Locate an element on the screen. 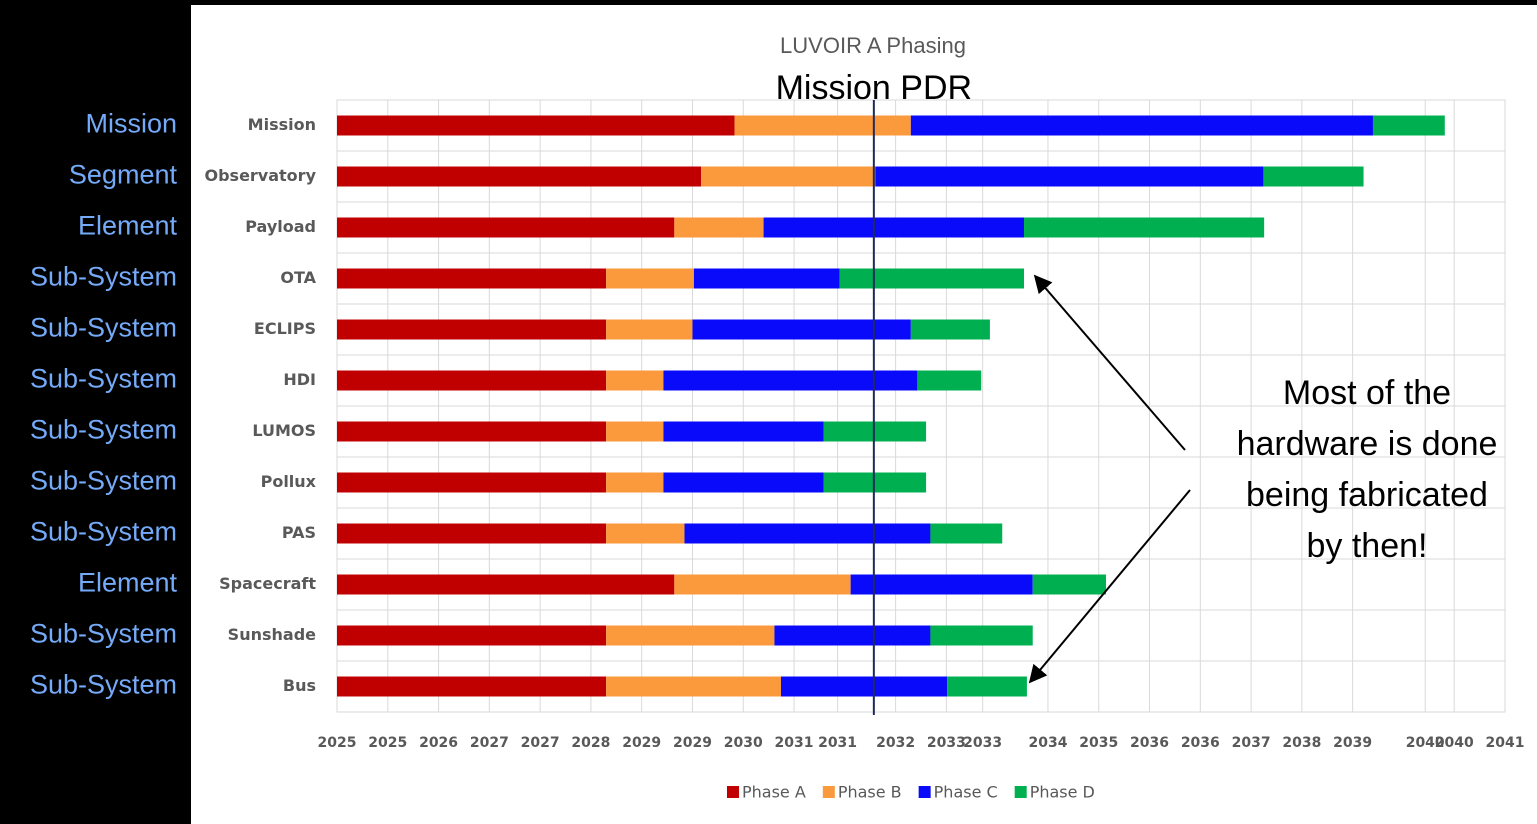  annotation: hardware is done is located at coordinates (1367, 444).